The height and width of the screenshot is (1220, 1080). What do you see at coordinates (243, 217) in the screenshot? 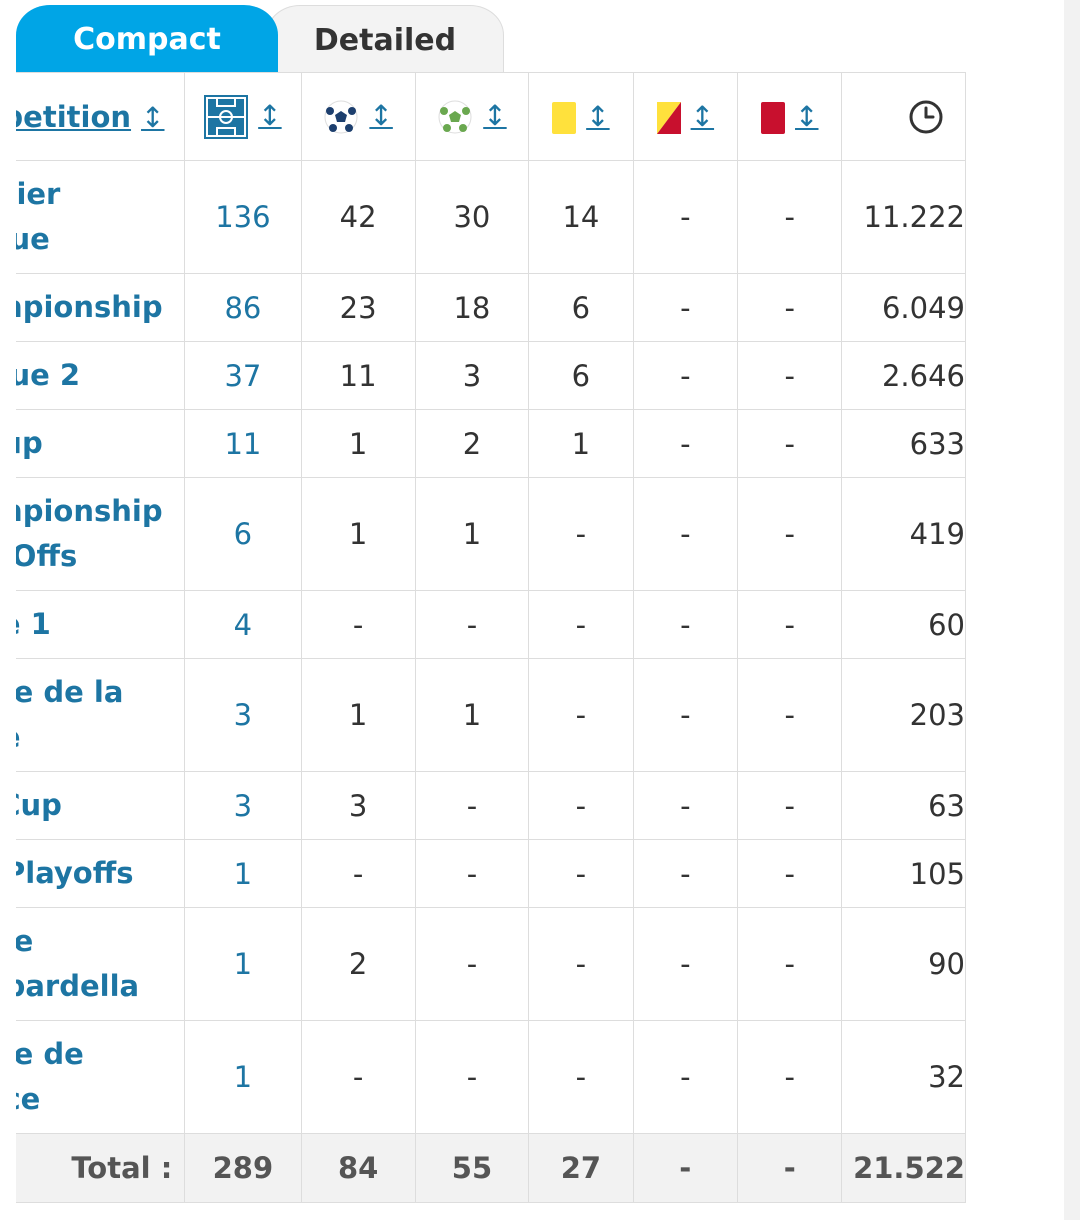
I see `appearances-link: 136` at bounding box center [243, 217].